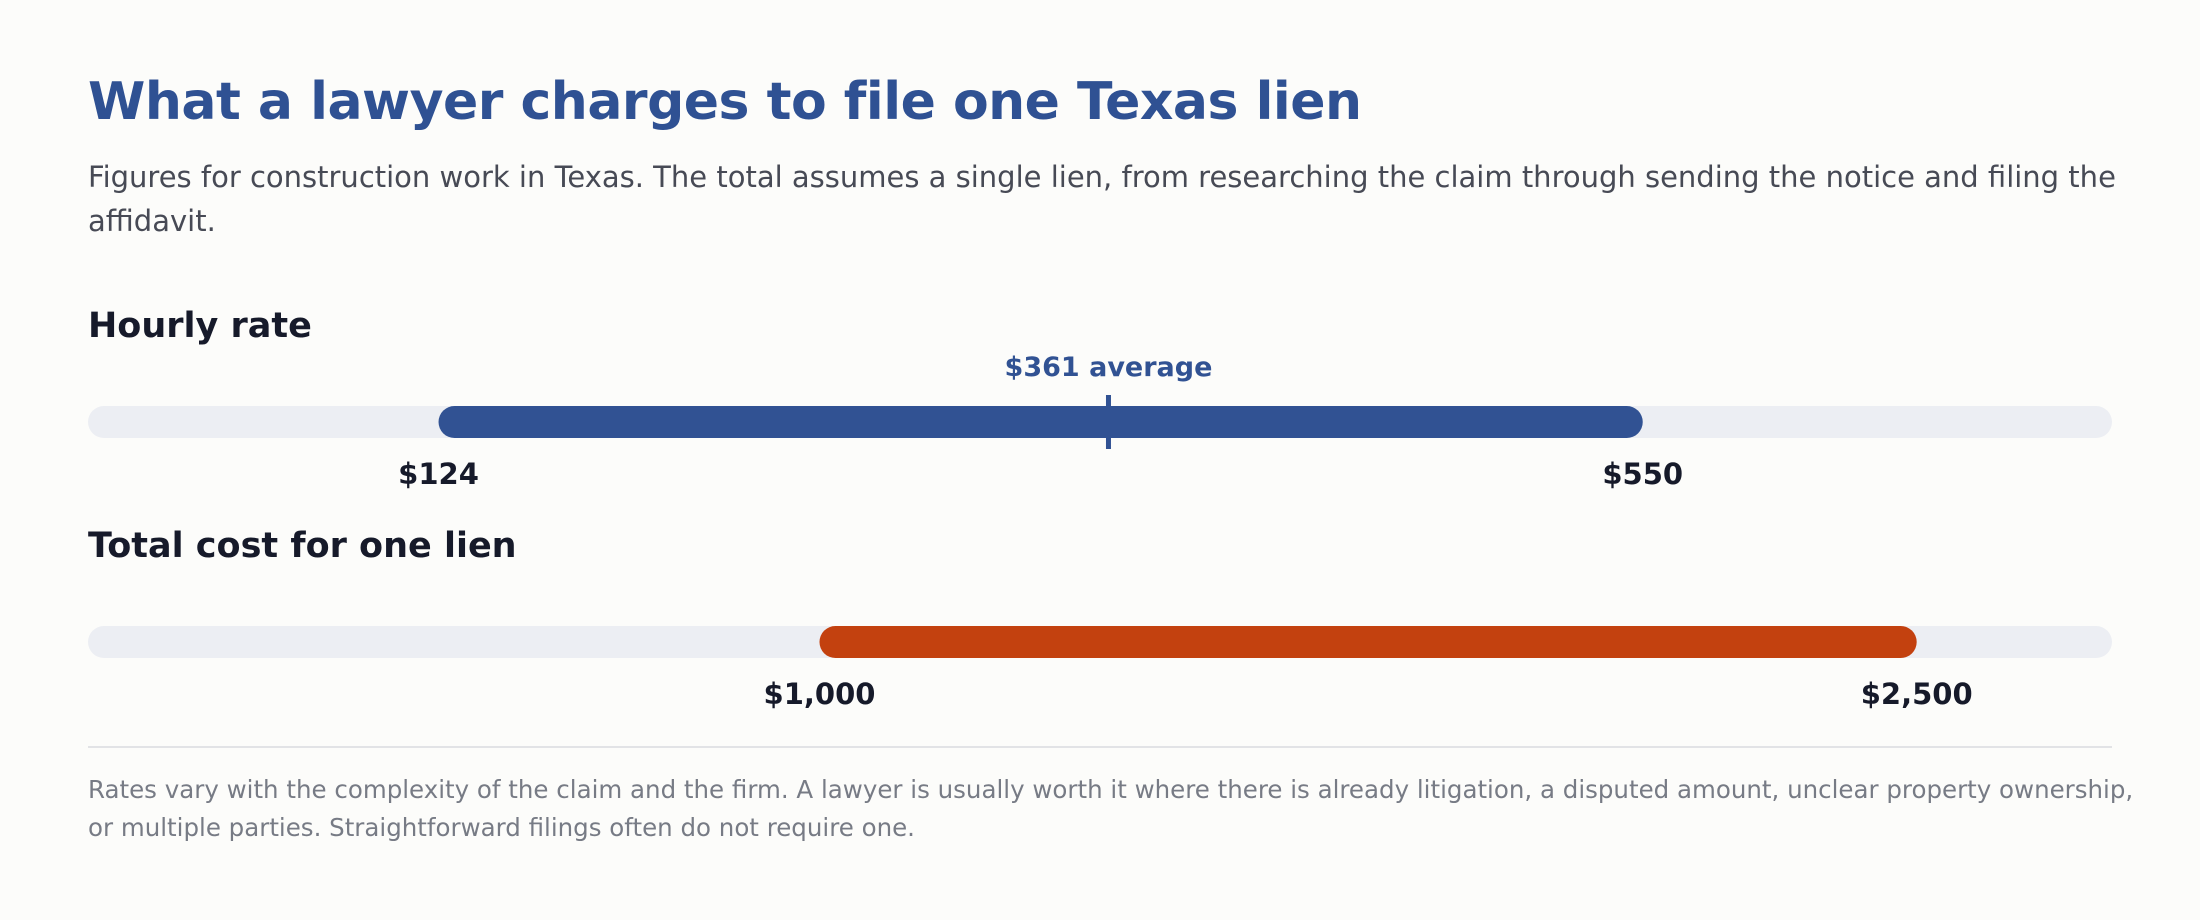 The height and width of the screenshot is (920, 2200). Describe the element at coordinates (820, 694) in the screenshot. I see `total-low-label: $1,000` at that location.